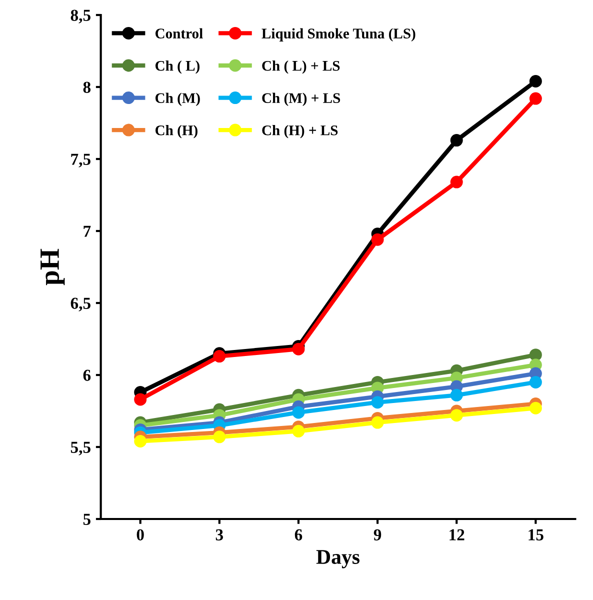 Image resolution: width=593 pixels, height=600 pixels. What do you see at coordinates (301, 67) in the screenshot?
I see `legend-label: Ch ( L) + LS` at bounding box center [301, 67].